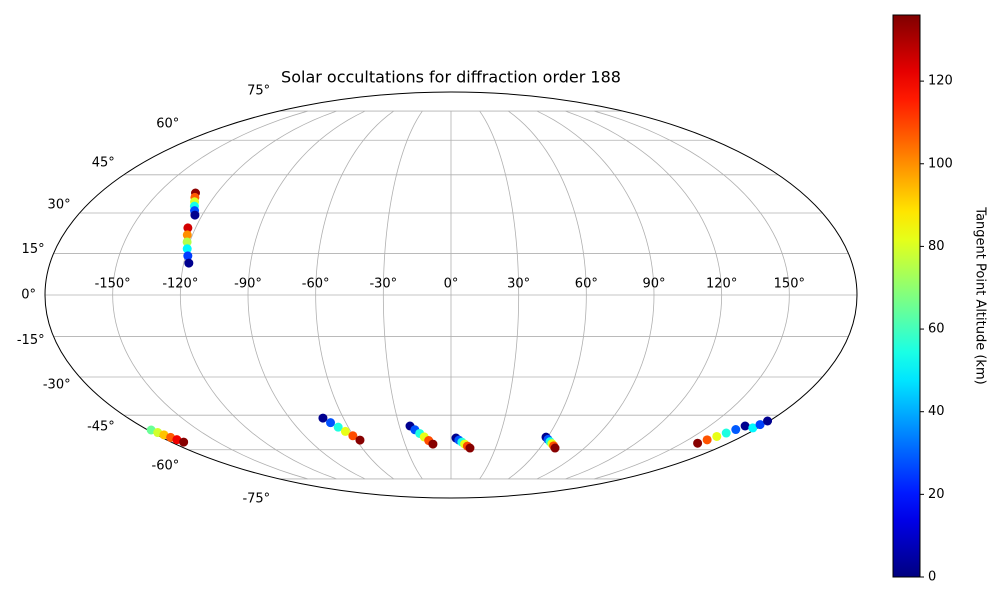 The width and height of the screenshot is (1000, 600). Describe the element at coordinates (906, 296) in the screenshot. I see `colorbar` at that location.